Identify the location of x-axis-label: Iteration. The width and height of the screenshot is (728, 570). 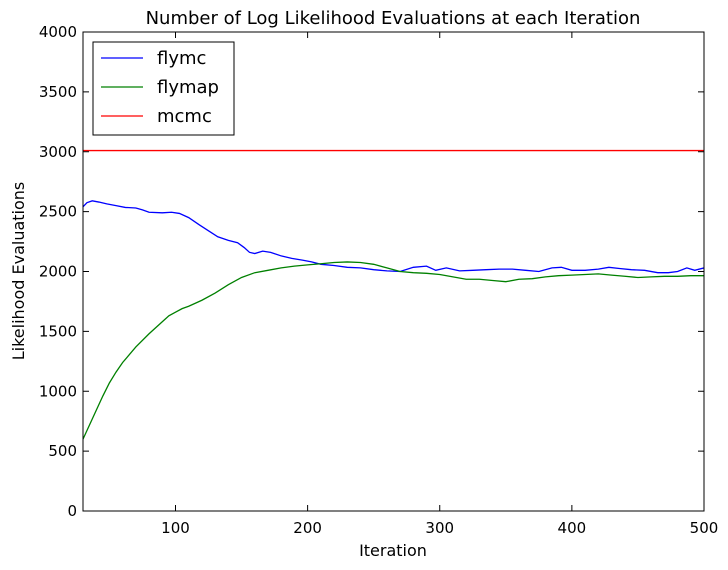
(393, 550).